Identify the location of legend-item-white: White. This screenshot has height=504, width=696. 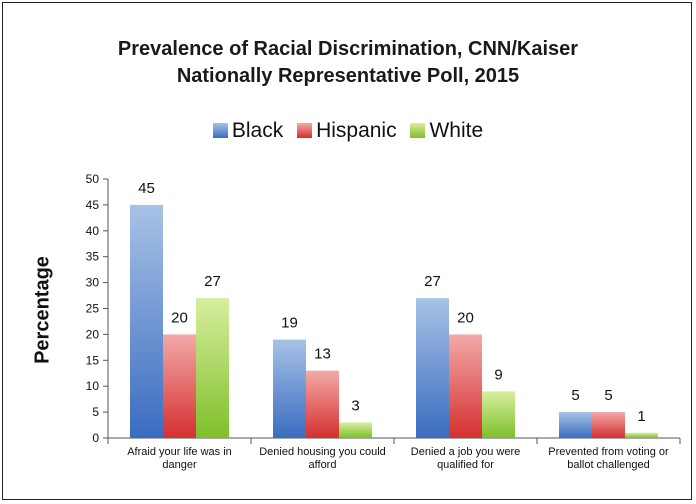
(446, 131).